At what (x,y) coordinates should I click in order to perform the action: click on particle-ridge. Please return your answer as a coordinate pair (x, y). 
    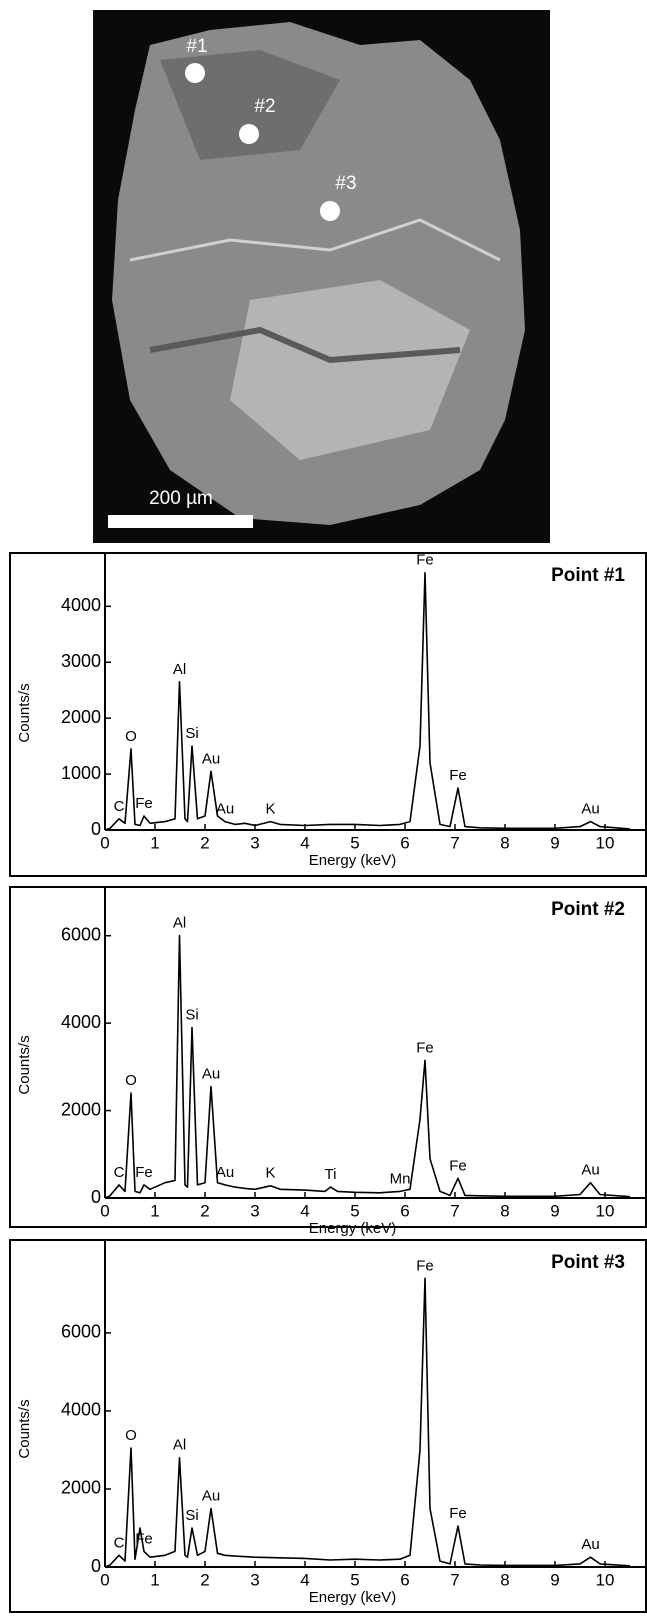
    Looking at the image, I should click on (315, 240).